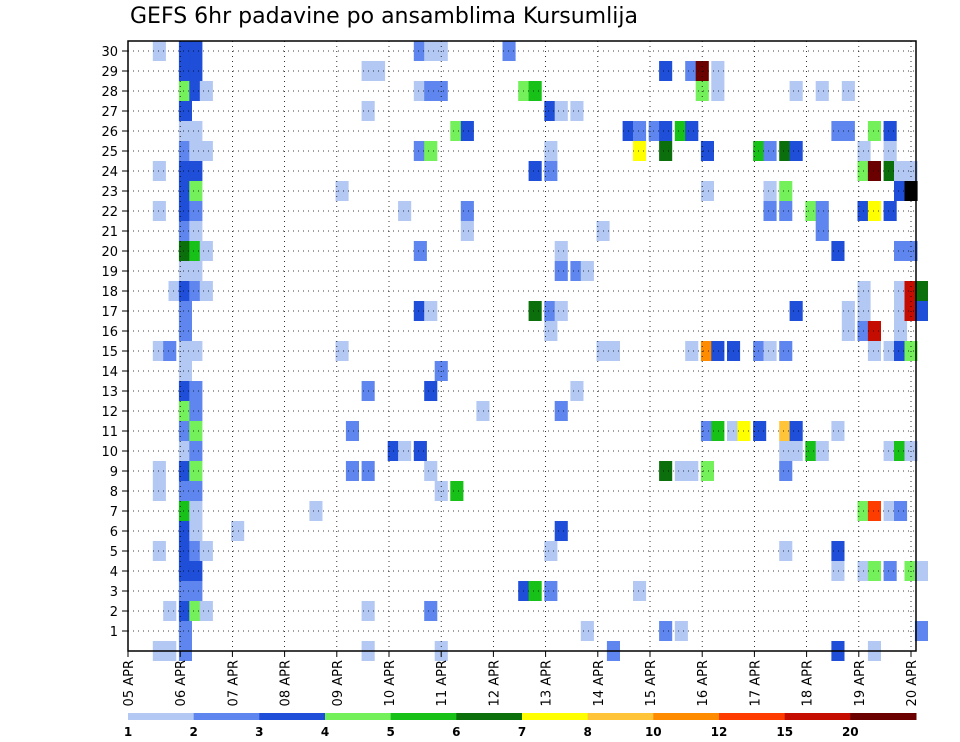  Describe the element at coordinates (114, 492) in the screenshot. I see `y-tick-label: 8` at that location.